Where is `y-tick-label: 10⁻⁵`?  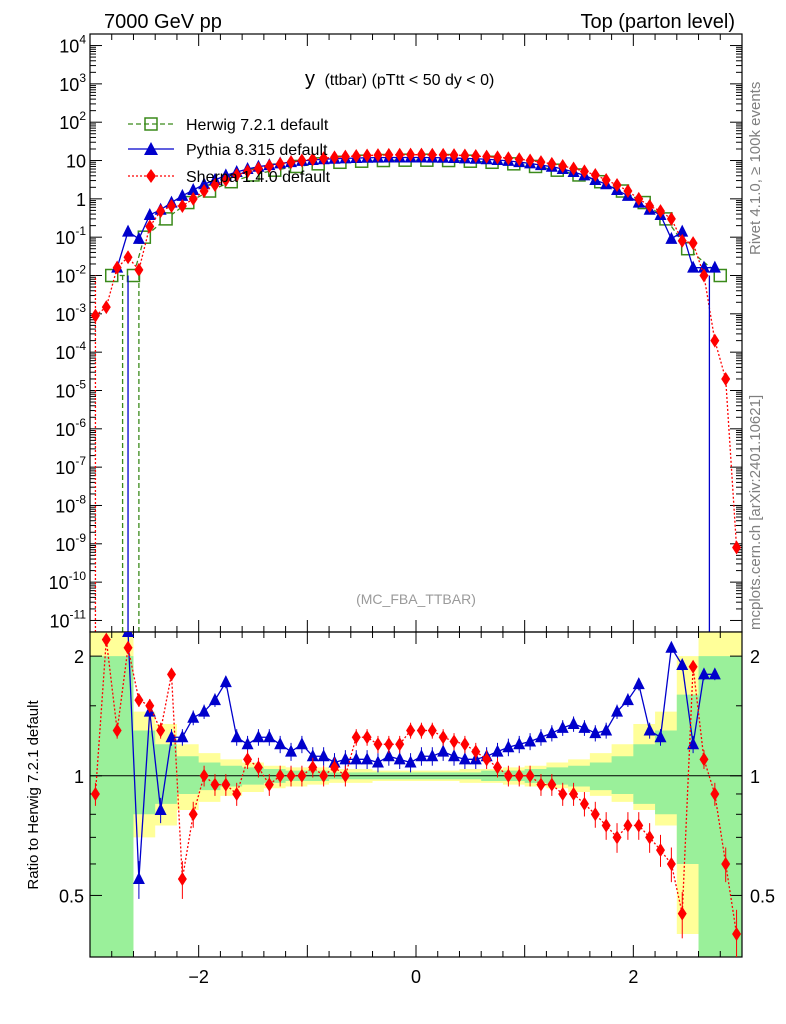
y-tick-label: 10⁻⁵ is located at coordinates (70, 389).